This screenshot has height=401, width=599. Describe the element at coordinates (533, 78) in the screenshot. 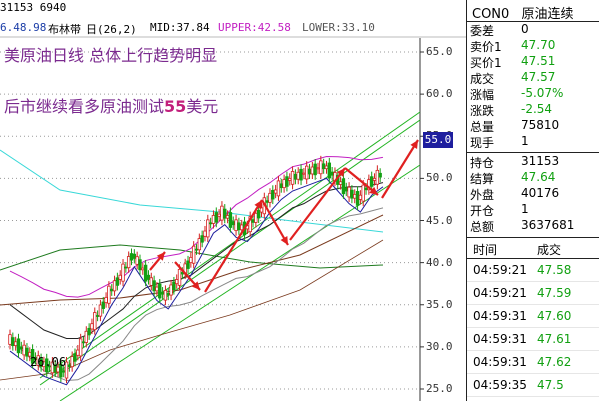

I see `quote-row: 成交 47.57` at that location.